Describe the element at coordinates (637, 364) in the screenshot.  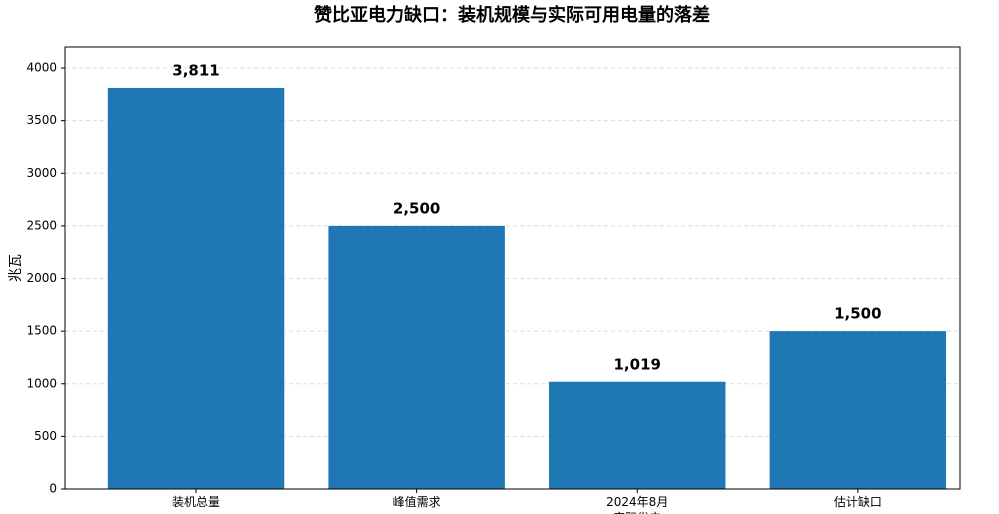
I see `value-label: 1,019` at that location.